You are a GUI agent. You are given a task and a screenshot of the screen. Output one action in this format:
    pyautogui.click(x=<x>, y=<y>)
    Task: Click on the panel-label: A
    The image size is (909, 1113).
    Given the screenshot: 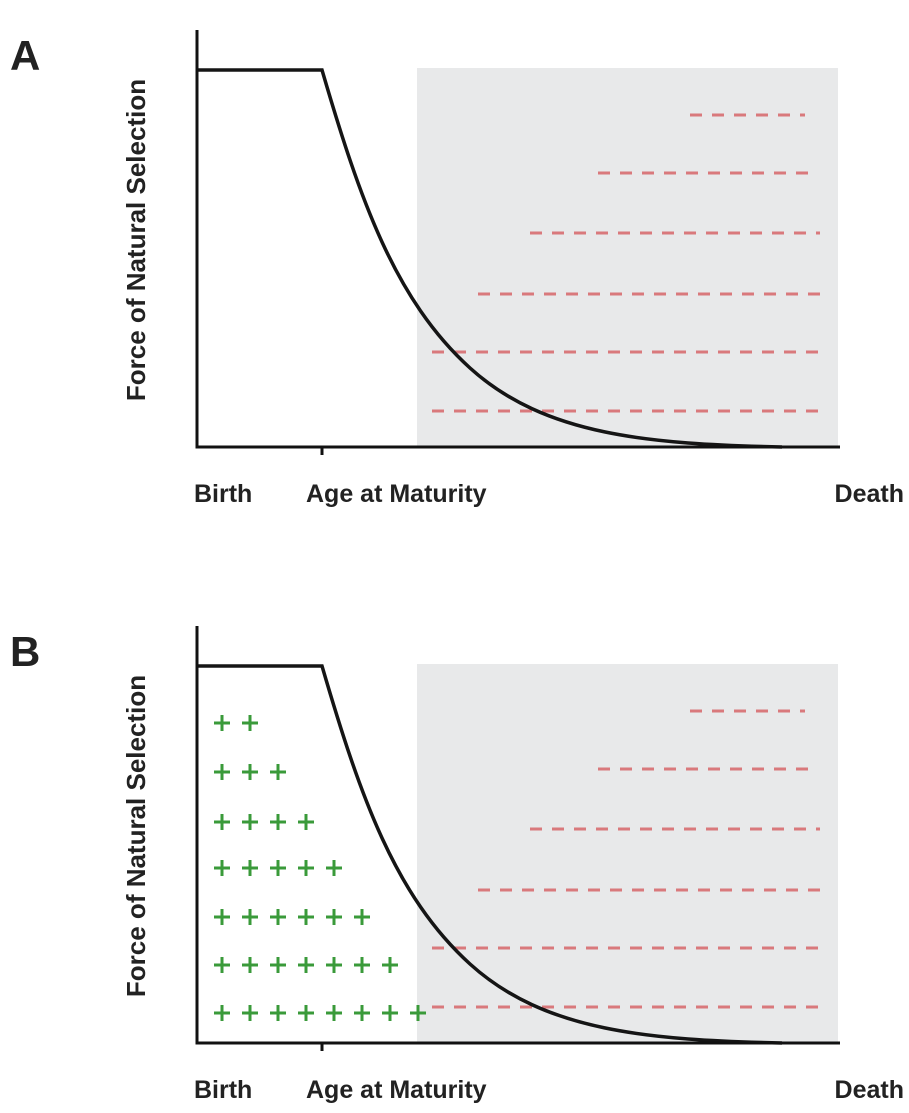 What is the action you would take?
    pyautogui.click(x=25, y=55)
    